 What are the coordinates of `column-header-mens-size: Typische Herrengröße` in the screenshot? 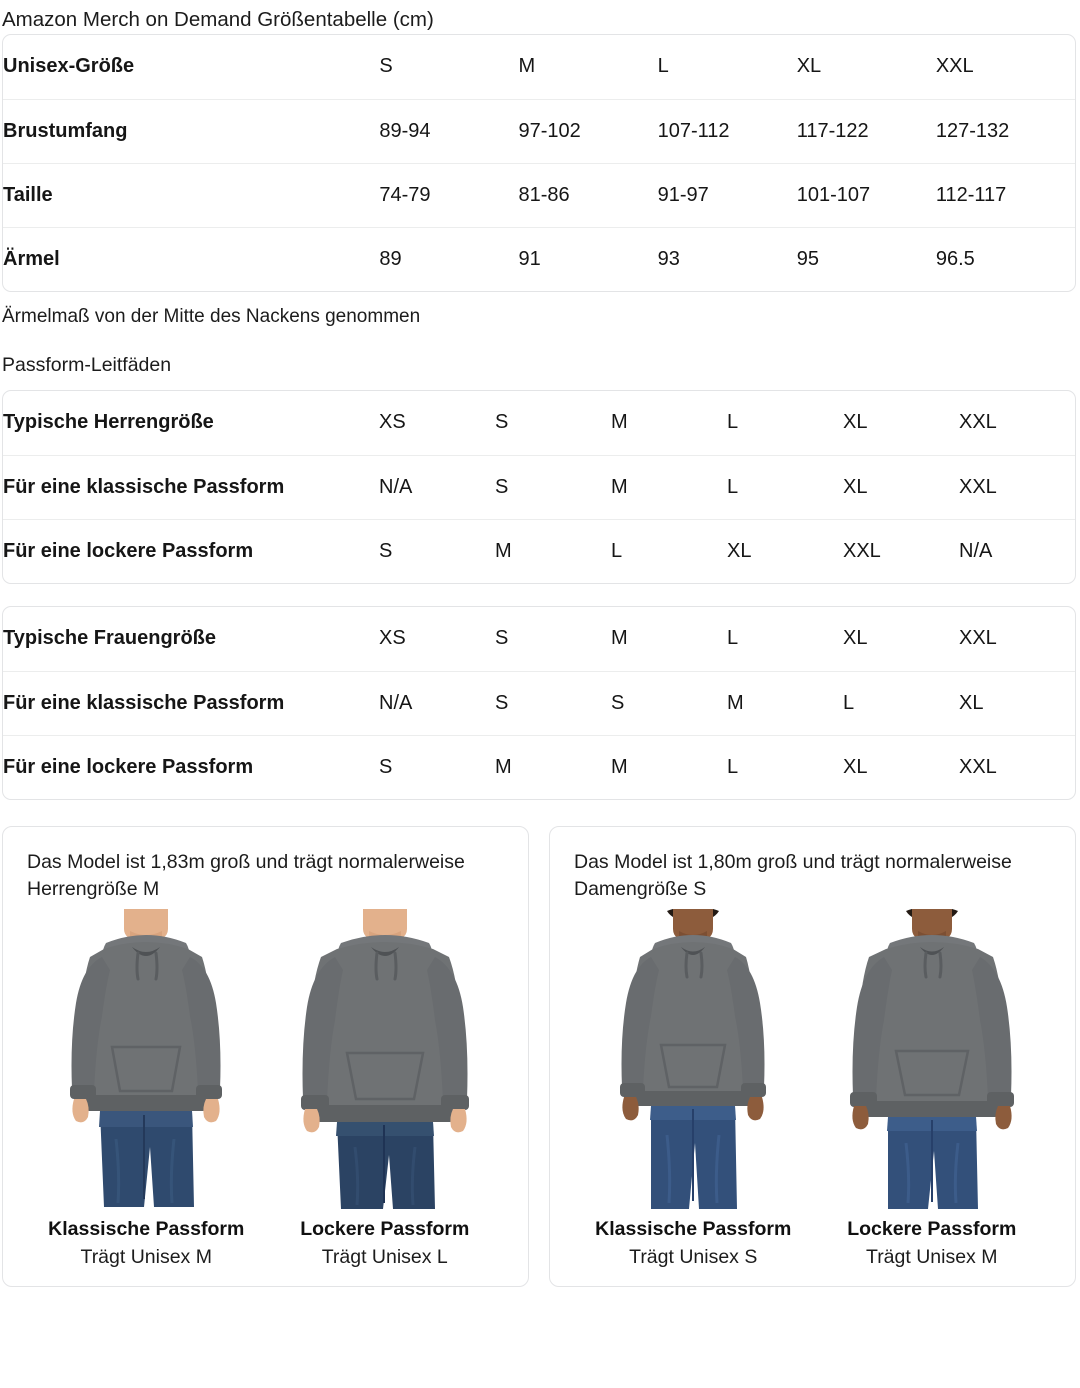 It's located at (108, 422).